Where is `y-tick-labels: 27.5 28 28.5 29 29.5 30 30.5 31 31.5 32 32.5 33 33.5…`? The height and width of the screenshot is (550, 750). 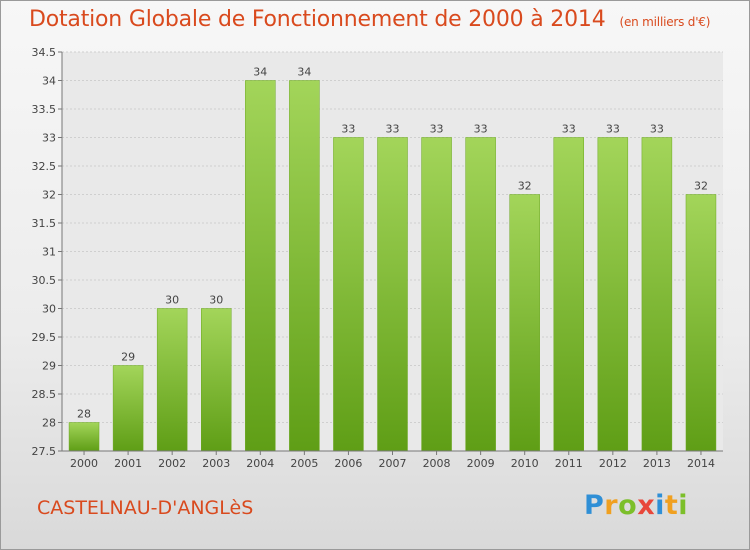 y-tick-labels: 27.5 28 28.5 29 29.5 30 30.5 31 31.5 32 32.5 33 33.5… is located at coordinates (44, 252).